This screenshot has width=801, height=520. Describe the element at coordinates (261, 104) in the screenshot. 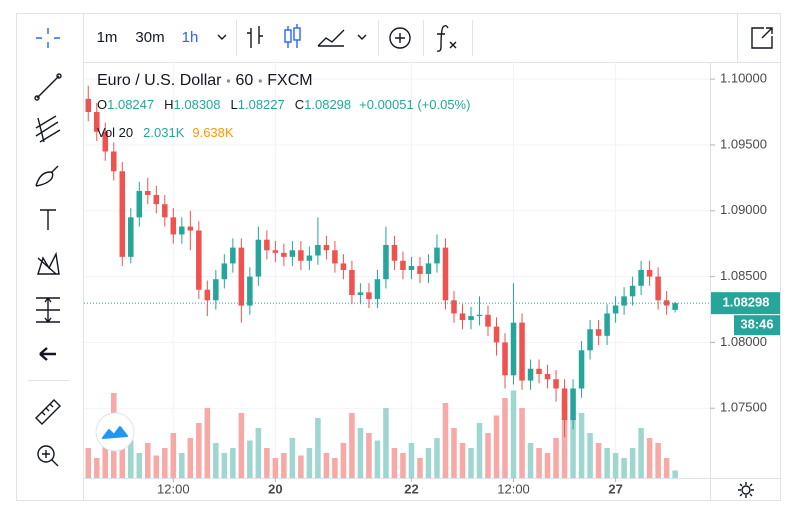

I see `ohlc-value: 1.08227` at that location.